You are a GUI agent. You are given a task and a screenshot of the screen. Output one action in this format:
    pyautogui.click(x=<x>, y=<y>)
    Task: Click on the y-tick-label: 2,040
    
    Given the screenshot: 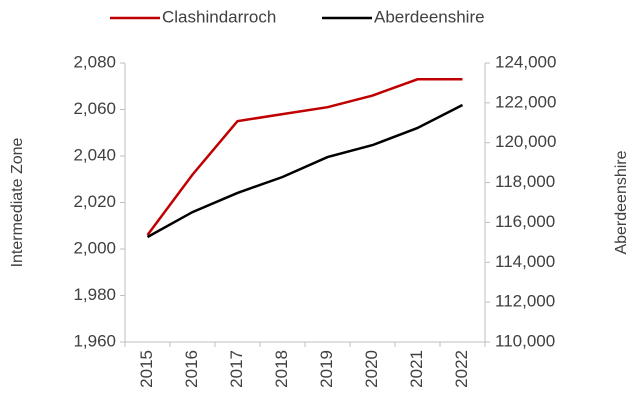 What is the action you would take?
    pyautogui.click(x=94, y=154)
    